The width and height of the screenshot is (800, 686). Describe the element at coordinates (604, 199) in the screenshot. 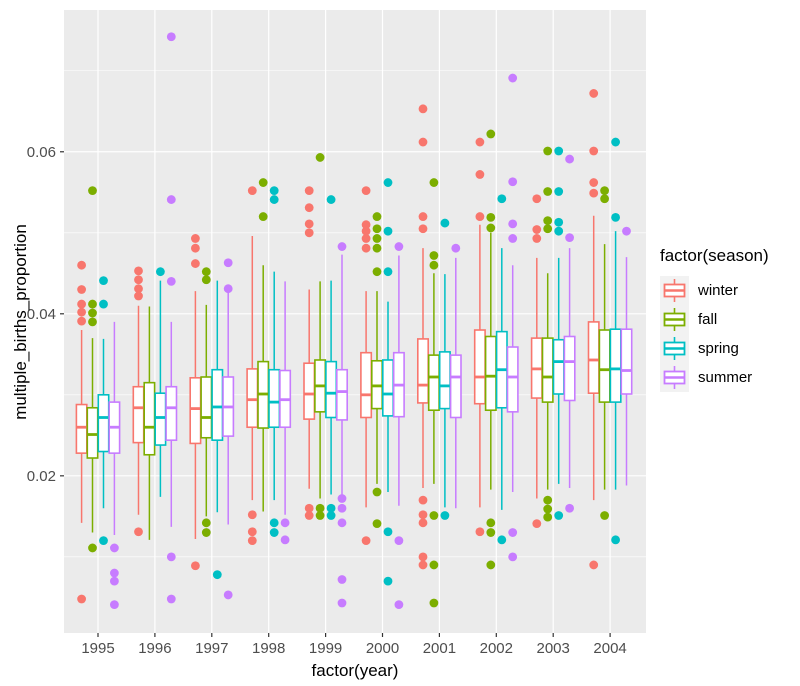

I see `outlier-point-2004-fall` at that location.